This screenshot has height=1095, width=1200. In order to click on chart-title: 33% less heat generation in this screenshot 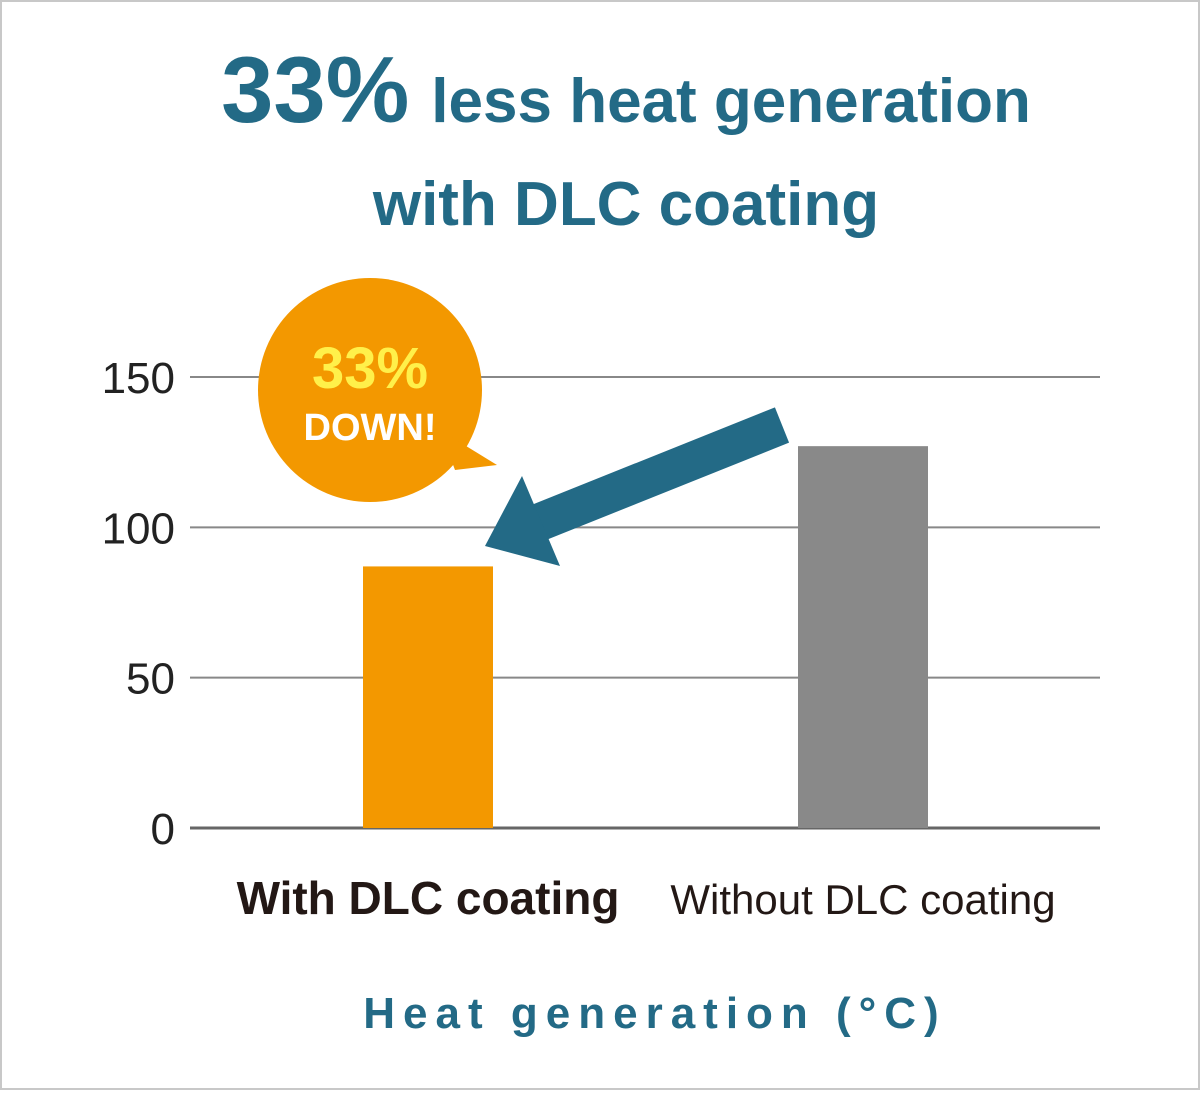, I will do `click(626, 89)`.